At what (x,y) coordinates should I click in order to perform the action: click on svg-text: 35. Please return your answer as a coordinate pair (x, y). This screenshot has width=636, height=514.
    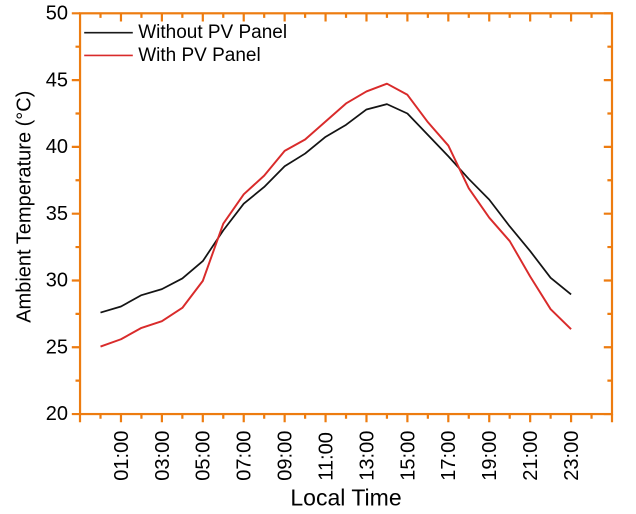
    Looking at the image, I should click on (57, 214).